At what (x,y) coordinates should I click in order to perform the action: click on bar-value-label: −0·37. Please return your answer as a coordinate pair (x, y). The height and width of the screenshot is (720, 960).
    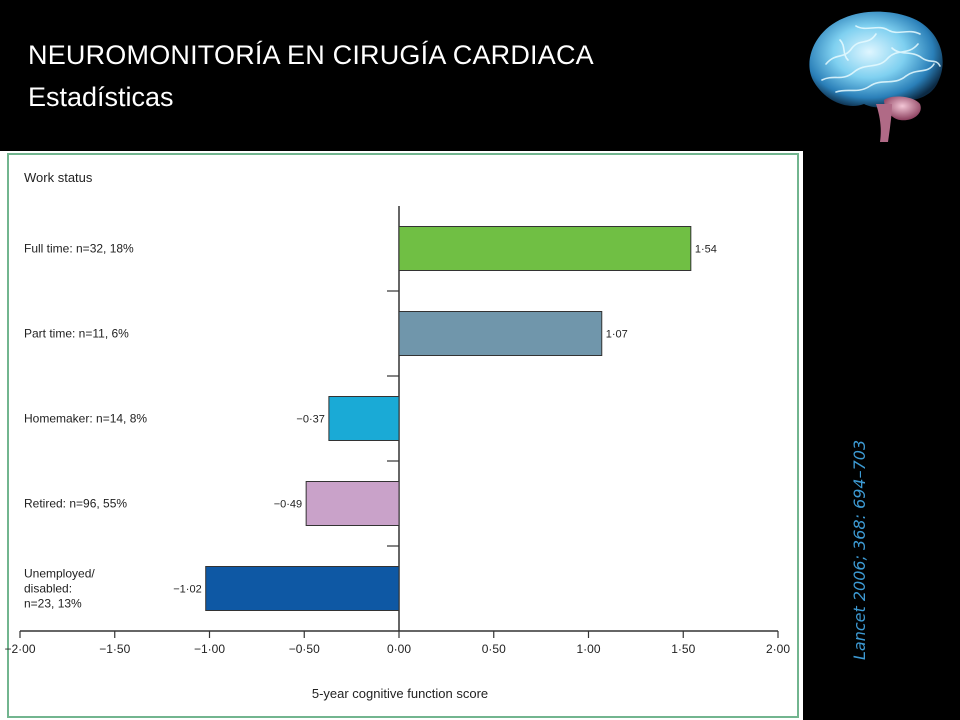
    Looking at the image, I should click on (310, 420).